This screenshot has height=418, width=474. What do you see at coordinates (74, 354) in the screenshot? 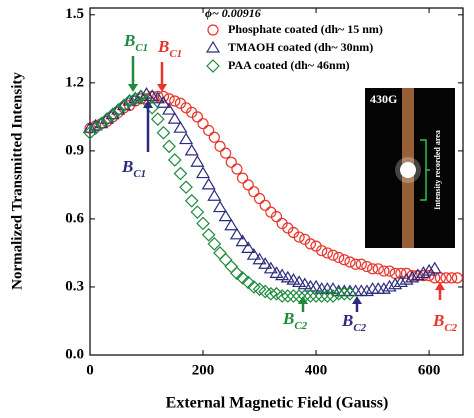
I see `y-tick-label: 0.0` at bounding box center [74, 354].